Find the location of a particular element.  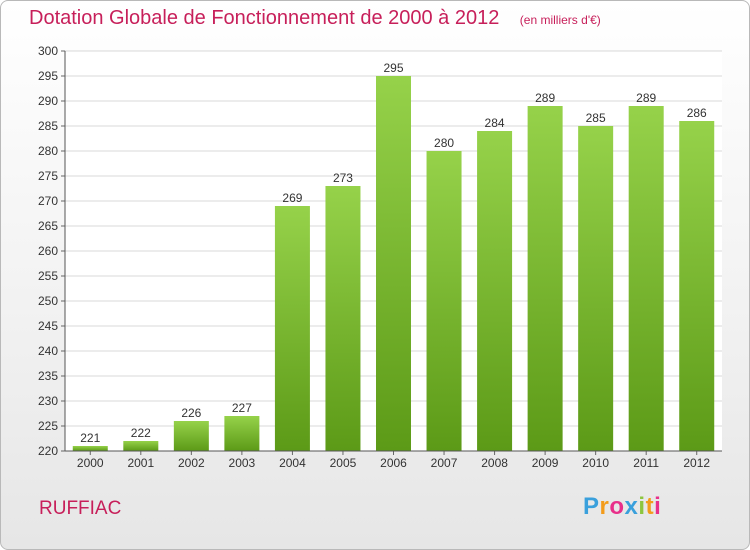

y-tick-label: 270 is located at coordinates (48, 201).